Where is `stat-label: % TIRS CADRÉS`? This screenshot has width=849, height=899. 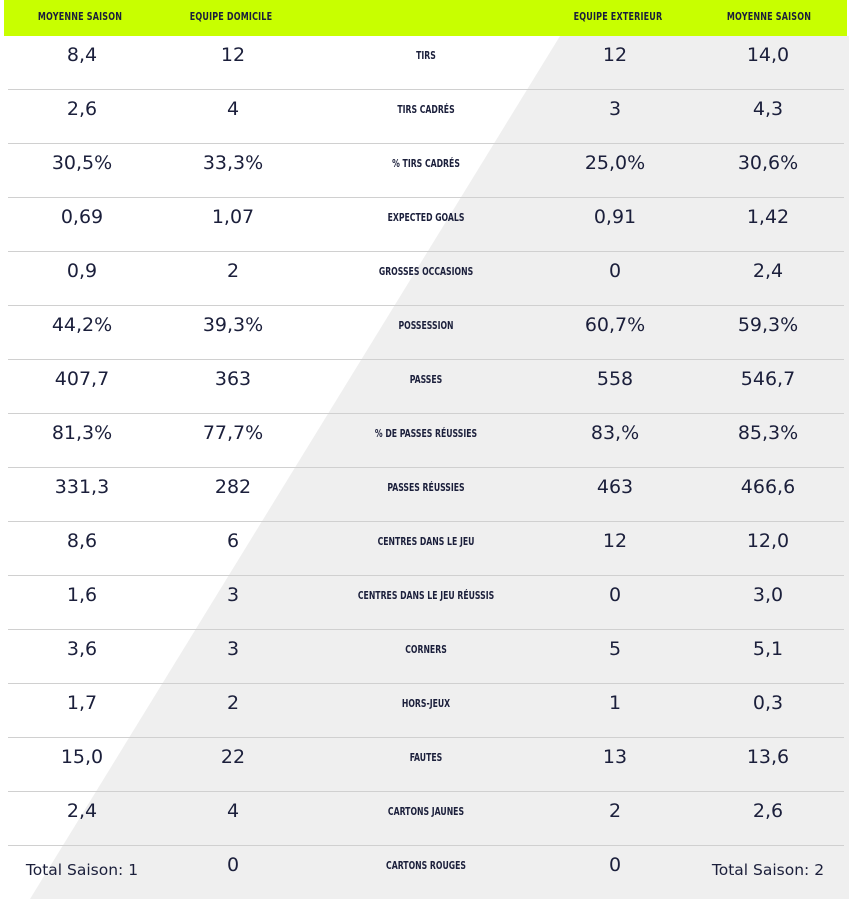
stat-label: % TIRS CADRÉS is located at coordinates (426, 164).